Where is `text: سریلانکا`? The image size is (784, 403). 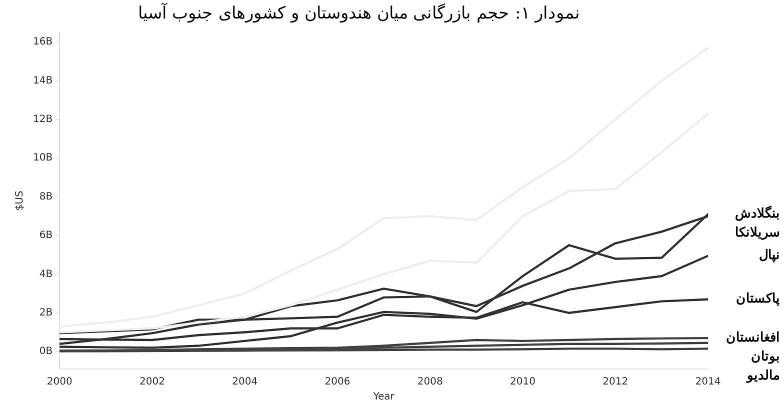
text: سریلانکا is located at coordinates (757, 233).